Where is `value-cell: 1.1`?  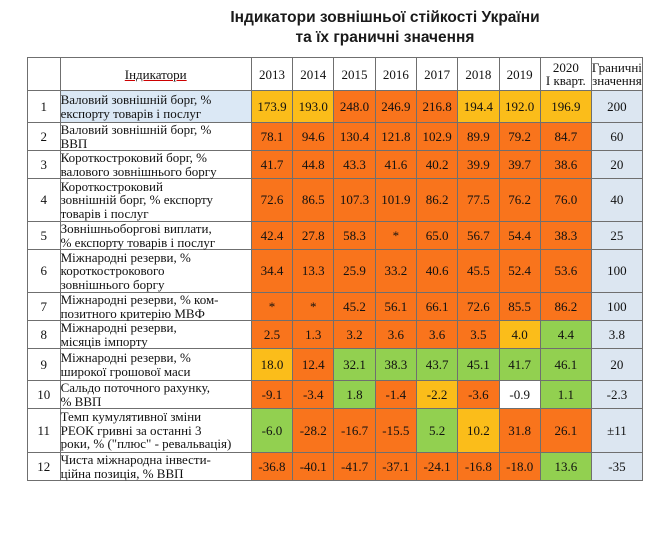
value-cell: 1.1 is located at coordinates (565, 394).